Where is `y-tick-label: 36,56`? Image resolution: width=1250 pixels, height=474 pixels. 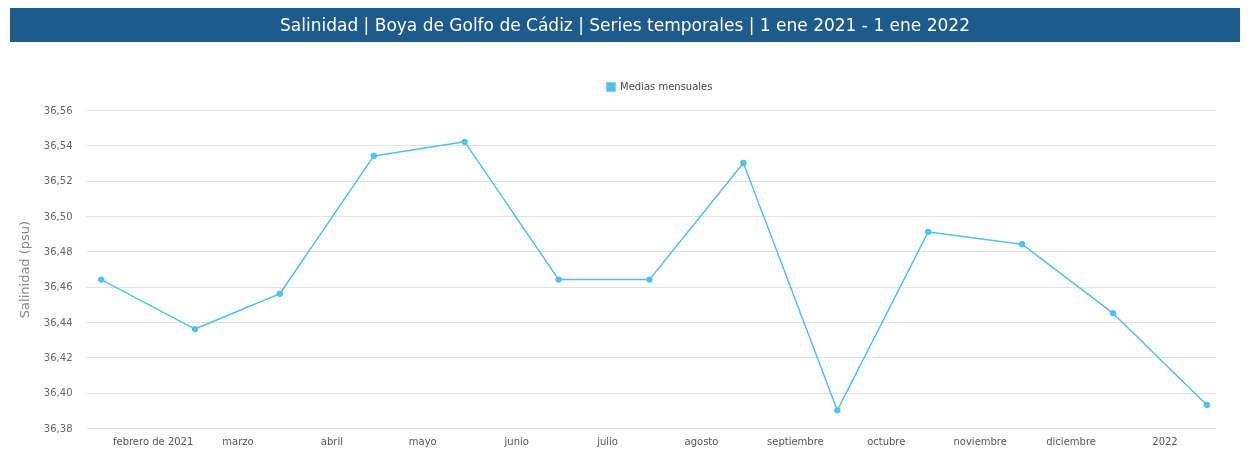 y-tick-label: 36,56 is located at coordinates (58, 110).